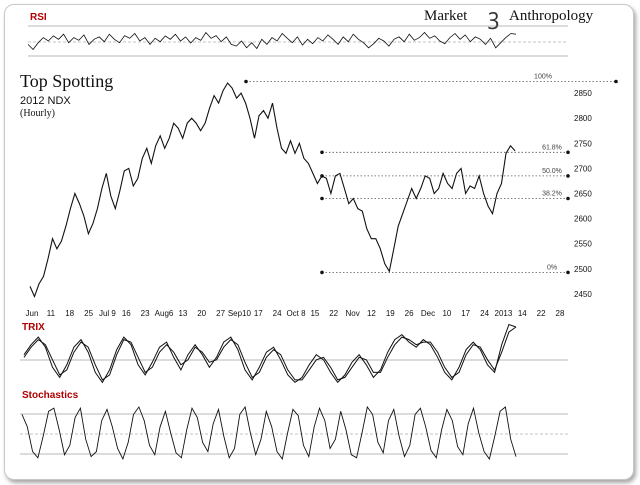 This screenshot has width=640, height=485. Describe the element at coordinates (428, 313) in the screenshot. I see `x-tick-label: Dec` at that location.